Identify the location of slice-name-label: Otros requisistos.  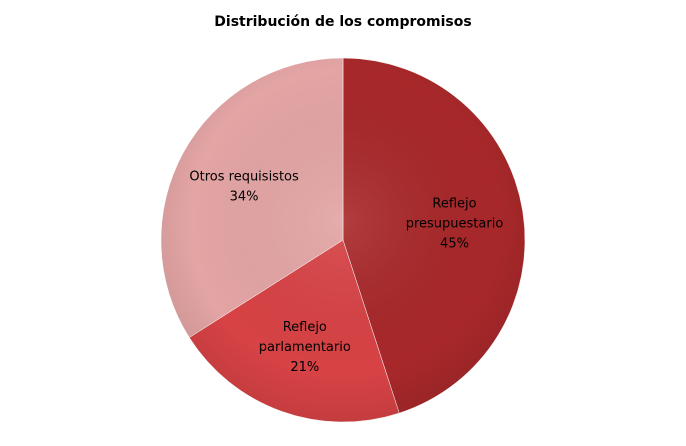
(244, 177).